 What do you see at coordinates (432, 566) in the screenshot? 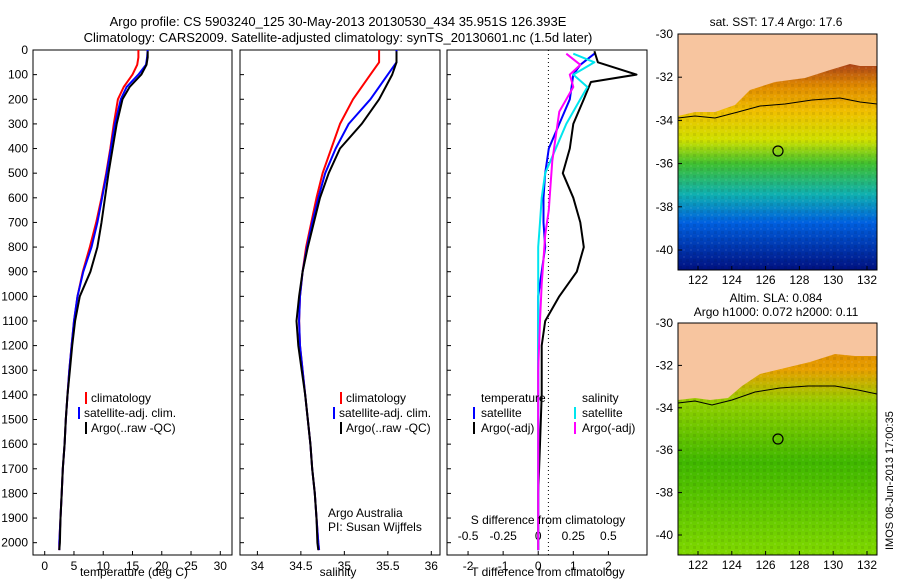
I see `x-tick-label: 36` at bounding box center [432, 566].